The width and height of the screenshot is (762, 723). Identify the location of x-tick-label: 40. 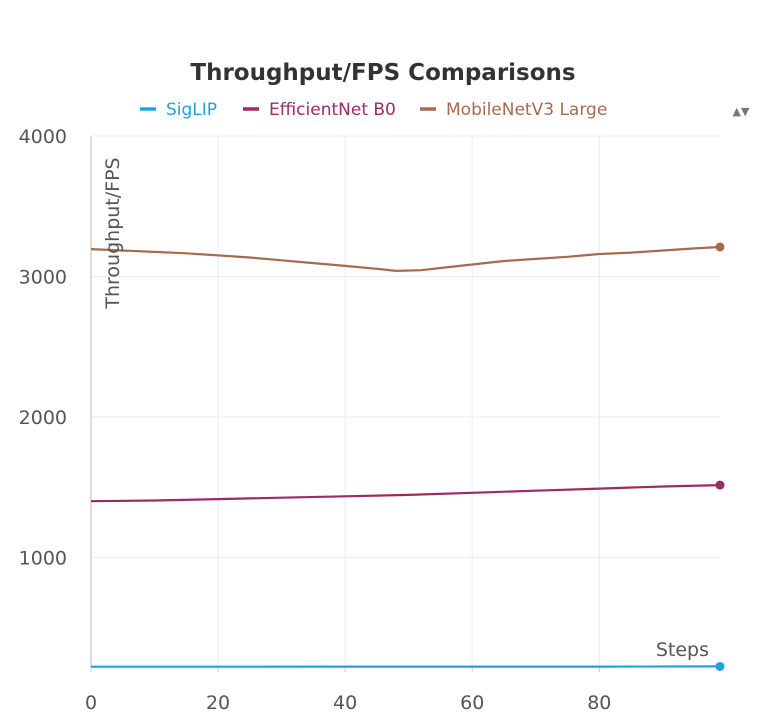
(345, 703).